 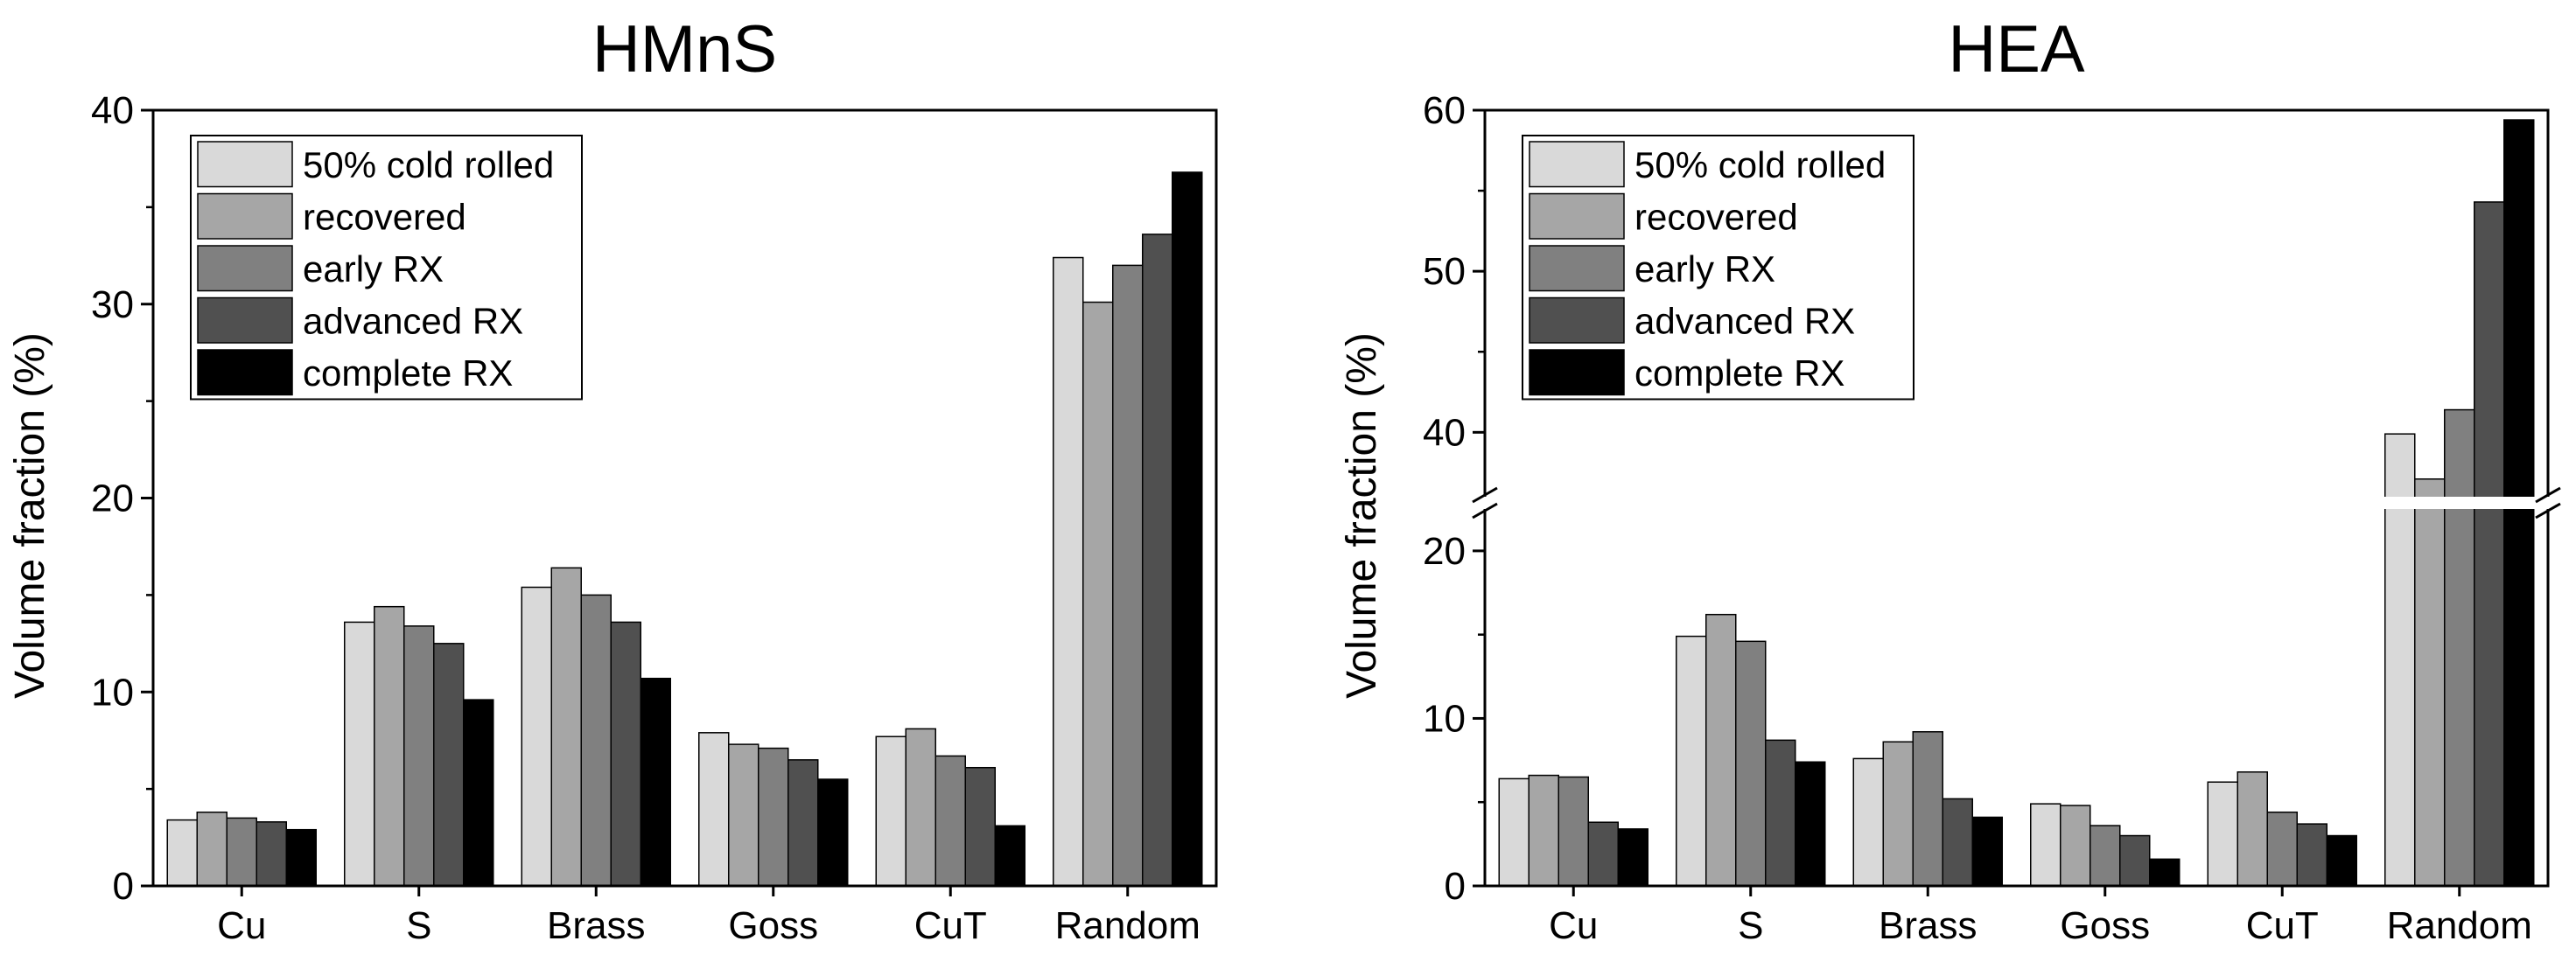 I want to click on bar-hea-cu-s1, so click(x=1543, y=830).